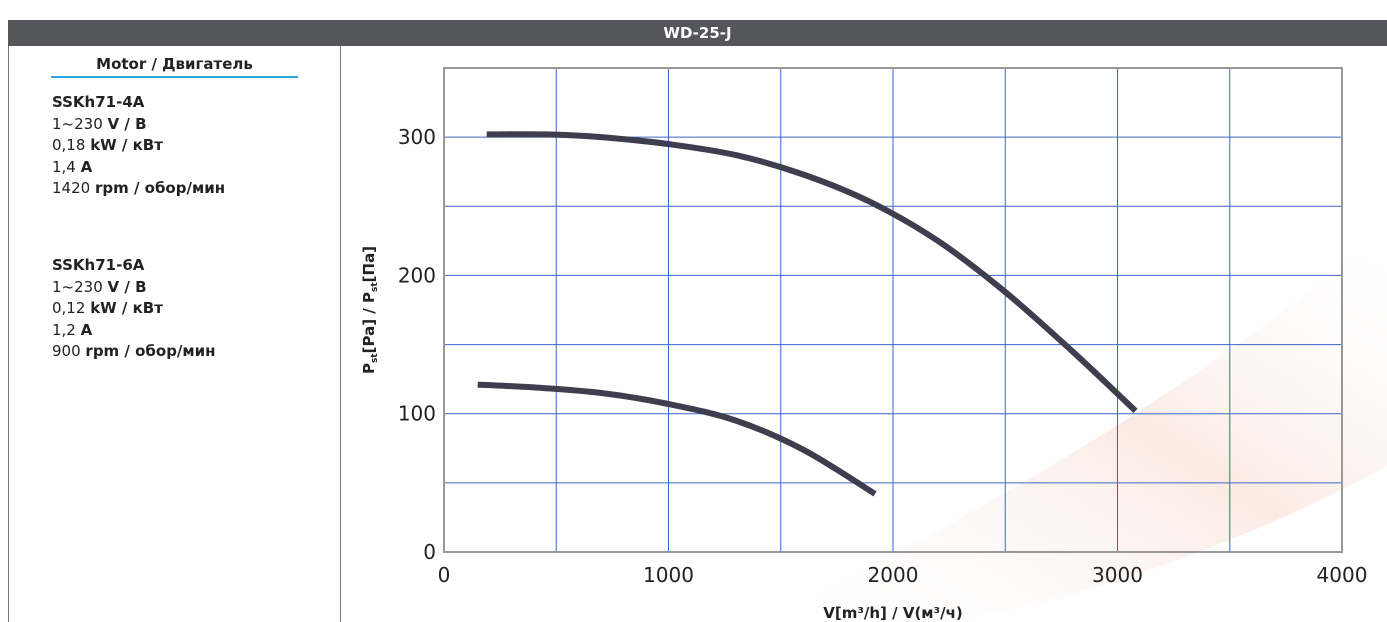 The image size is (1387, 622). What do you see at coordinates (69, 308) in the screenshot?
I see `power-value: 0,12` at bounding box center [69, 308].